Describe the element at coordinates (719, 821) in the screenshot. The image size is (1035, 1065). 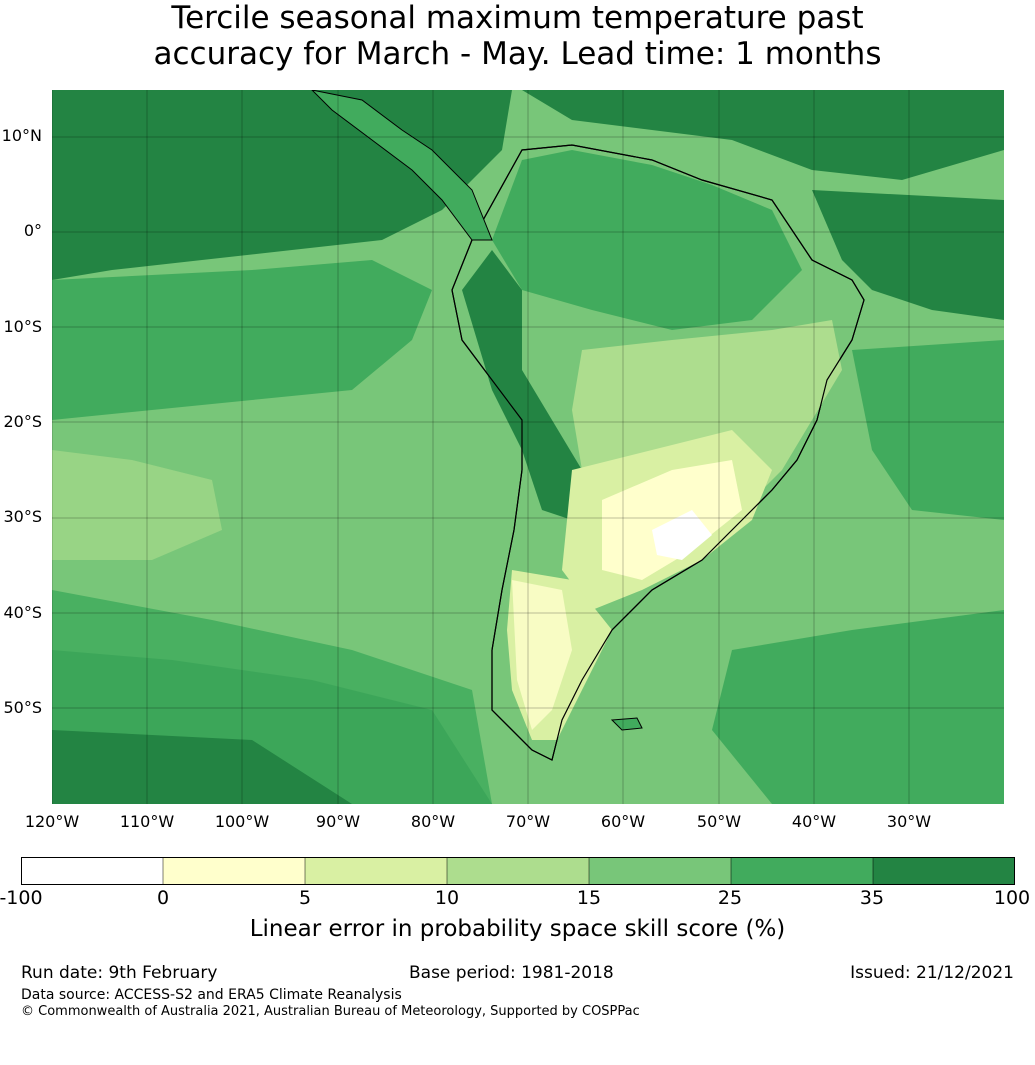
I see `lon-label-50w: 50°W` at that location.